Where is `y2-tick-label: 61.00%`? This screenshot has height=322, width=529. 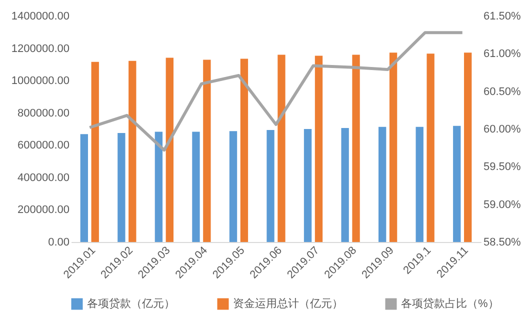
y2-tick-label: 61.00% is located at coordinates (503, 54).